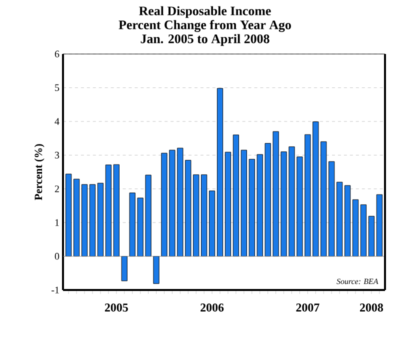 This screenshot has width=400, height=350. Describe the element at coordinates (39, 172) in the screenshot. I see `y-axis-title: Percent (%)` at that location.